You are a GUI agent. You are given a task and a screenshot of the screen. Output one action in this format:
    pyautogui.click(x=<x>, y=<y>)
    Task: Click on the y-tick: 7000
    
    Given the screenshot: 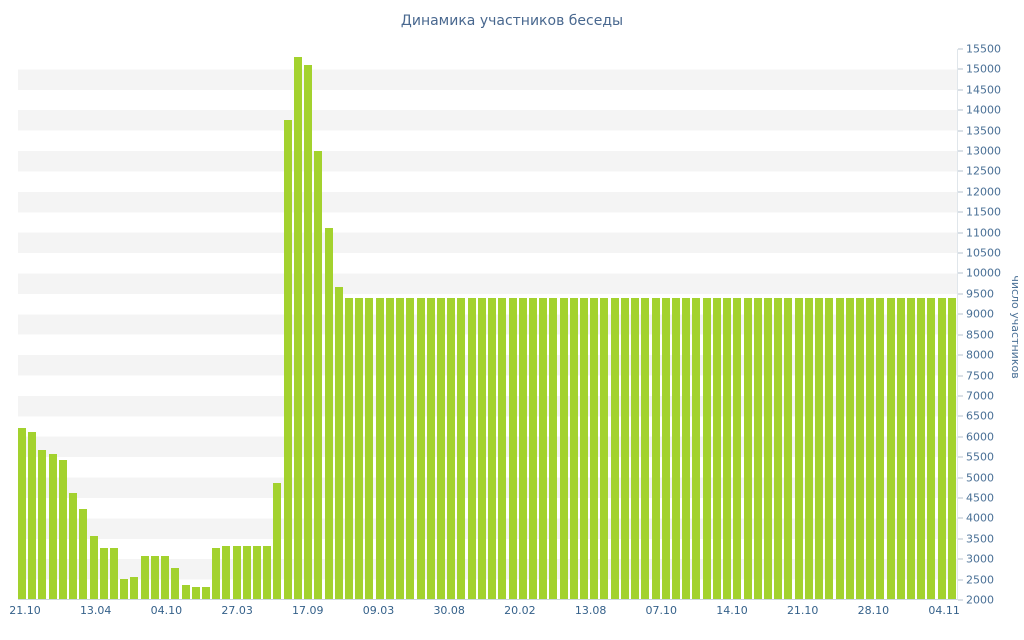 What is the action you would take?
    pyautogui.click(x=976, y=395)
    